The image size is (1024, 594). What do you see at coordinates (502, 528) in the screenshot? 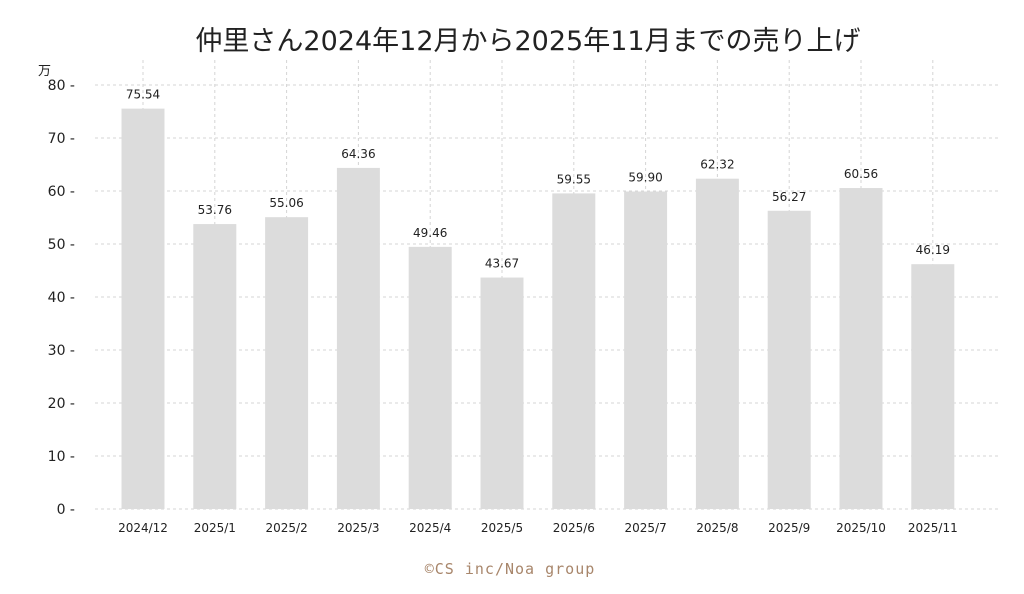
I see `x-tick-label: 2025/5` at bounding box center [502, 528].